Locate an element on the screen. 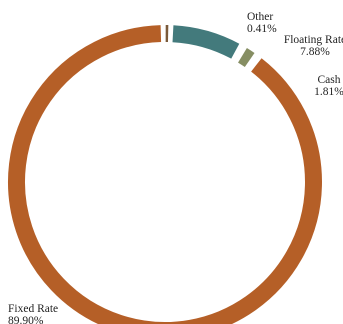 This screenshot has width=343, height=324. slice-value-other: 0.41% is located at coordinates (262, 29).